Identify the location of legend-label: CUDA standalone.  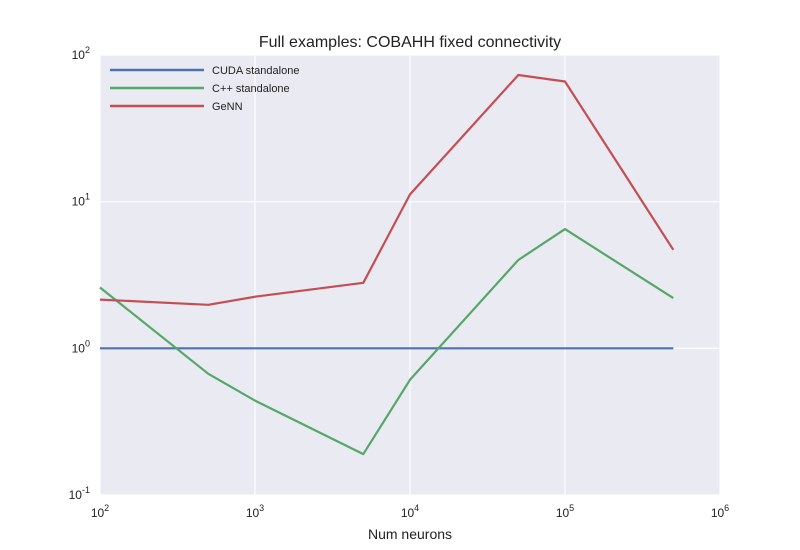
(255, 71).